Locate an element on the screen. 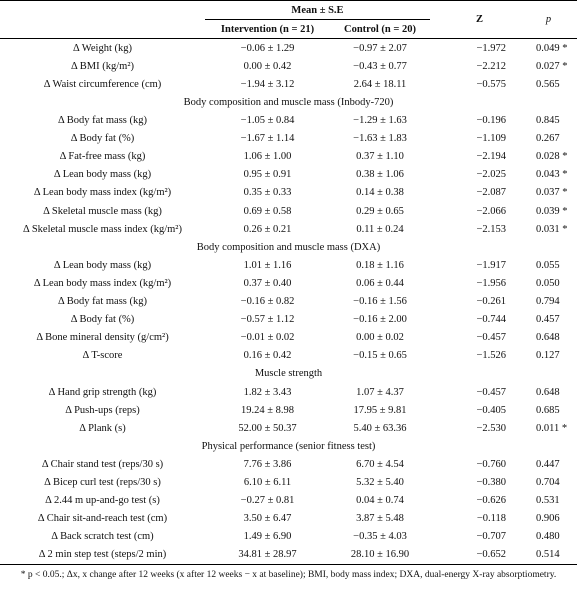 Image resolution: width=577 pixels, height=609 pixels. intervention-value: 0.35 ± 0.33 is located at coordinates (267, 193).